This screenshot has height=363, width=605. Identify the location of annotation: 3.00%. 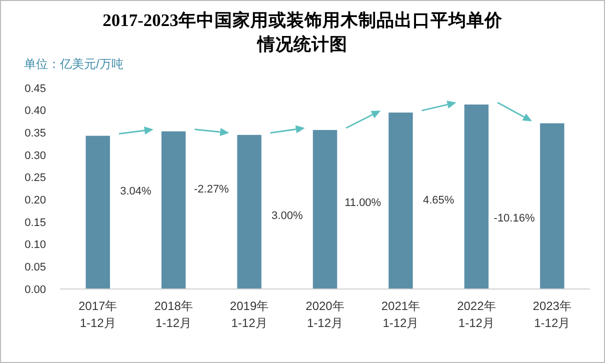
(287, 216).